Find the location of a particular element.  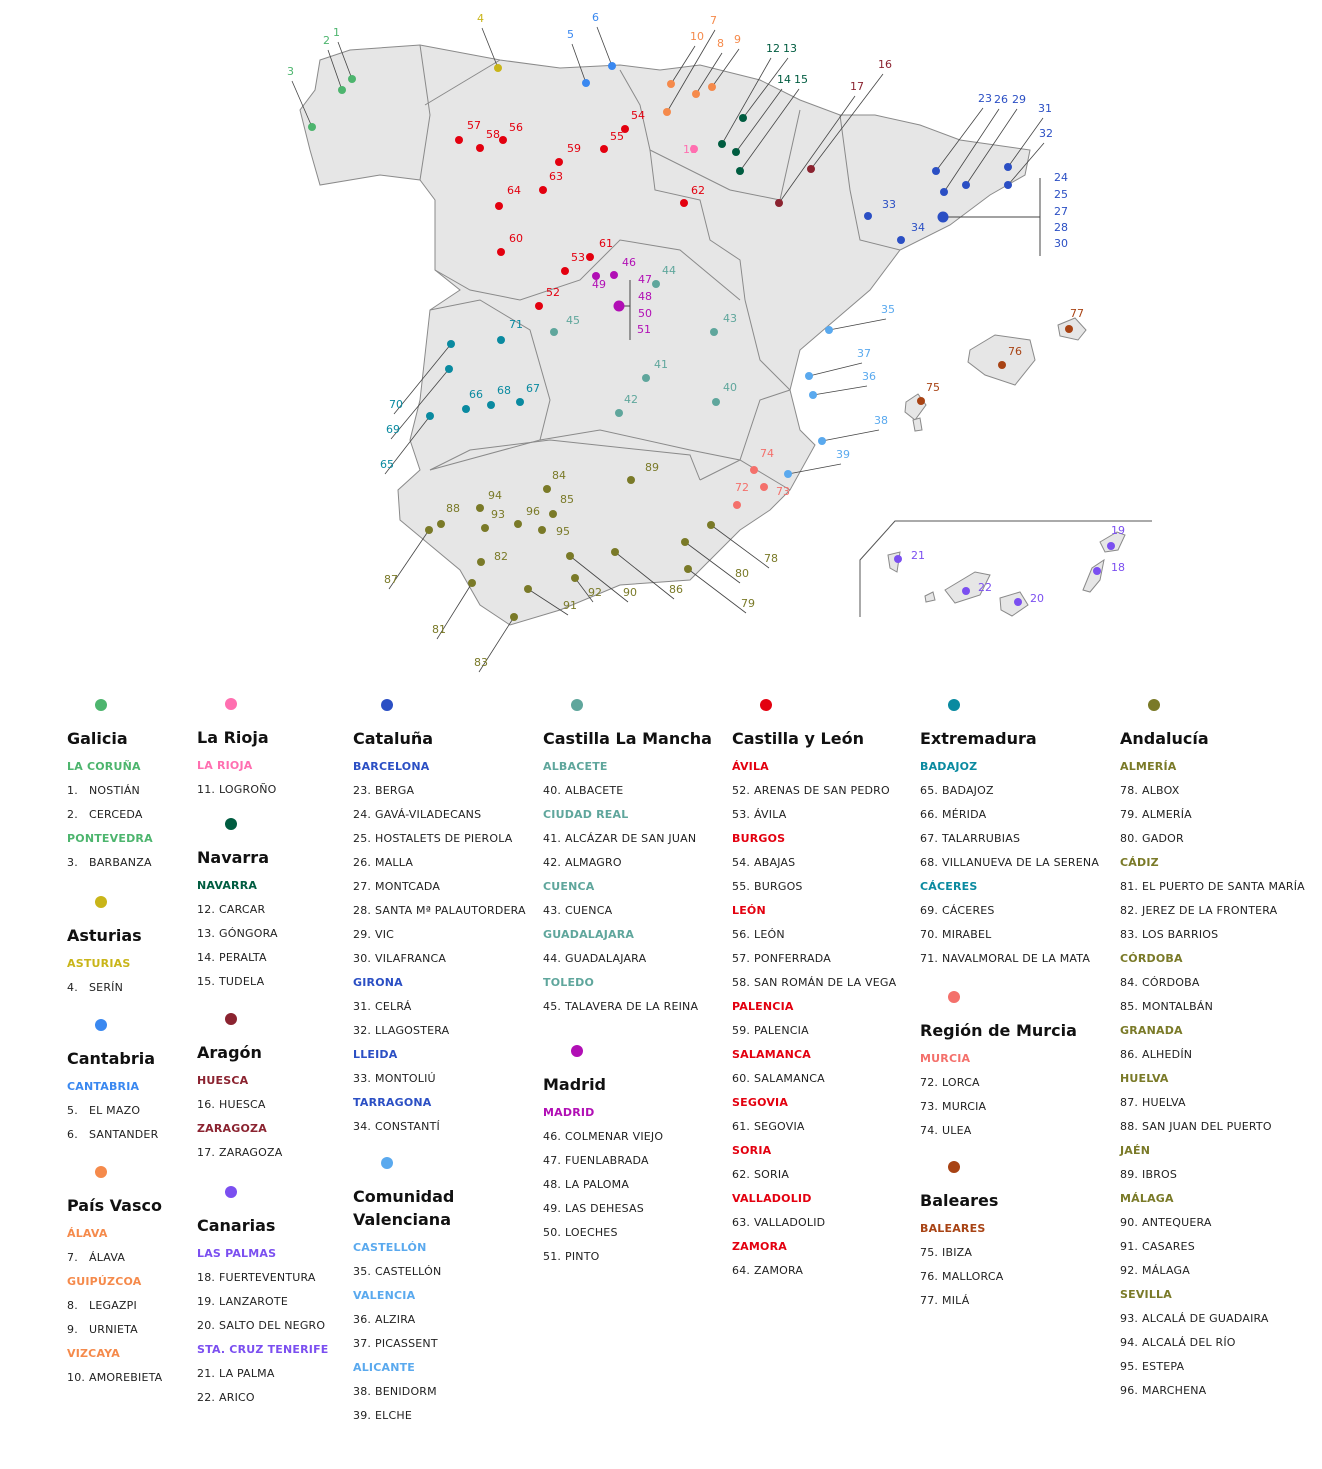

item-name: ALMAGRO is located at coordinates (593, 862).